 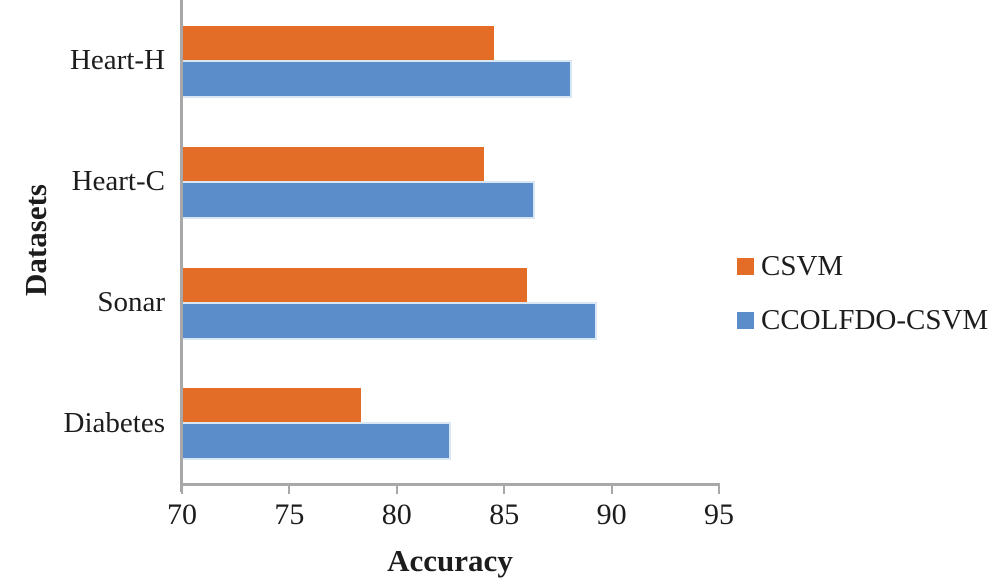 What do you see at coordinates (719, 514) in the screenshot?
I see `x-tick-label-95: 95` at bounding box center [719, 514].